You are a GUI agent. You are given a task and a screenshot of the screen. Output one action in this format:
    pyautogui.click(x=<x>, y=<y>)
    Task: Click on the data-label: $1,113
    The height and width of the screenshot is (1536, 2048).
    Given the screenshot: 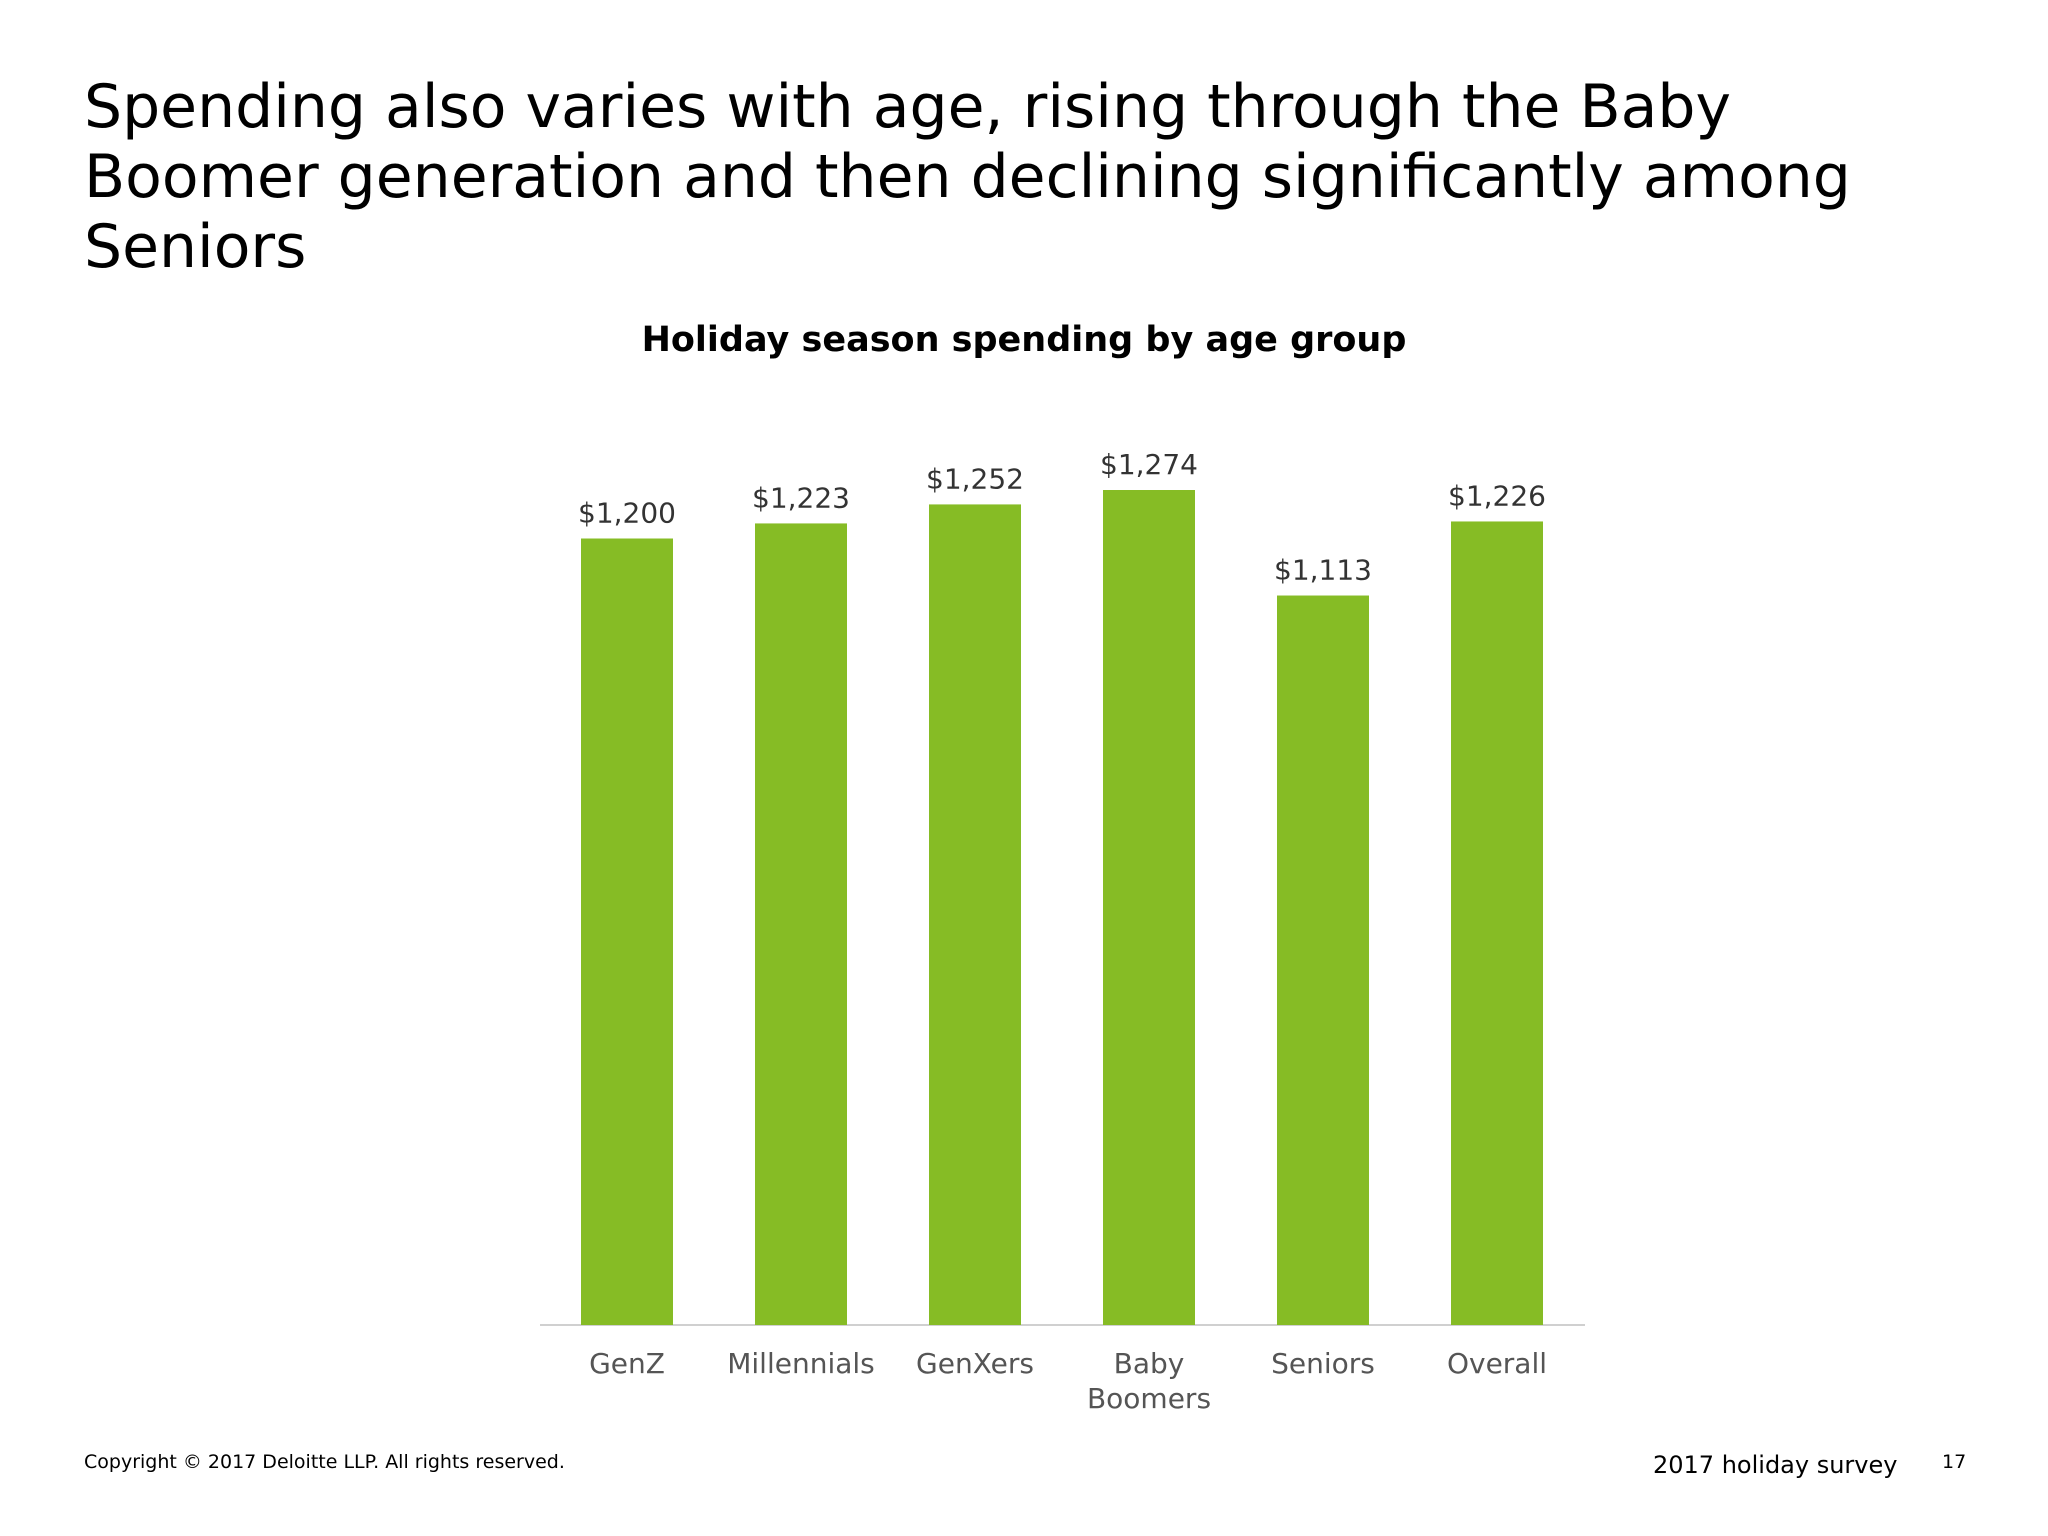 What is the action you would take?
    pyautogui.click(x=1323, y=570)
    